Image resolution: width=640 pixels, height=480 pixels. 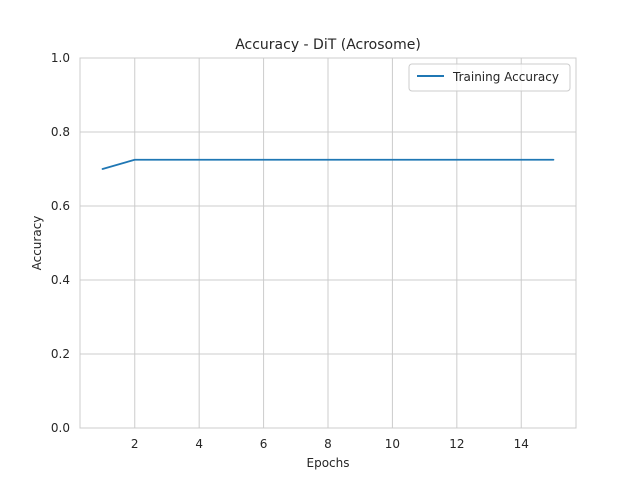 What do you see at coordinates (328, 444) in the screenshot?
I see `x-tick-label: 8` at bounding box center [328, 444].